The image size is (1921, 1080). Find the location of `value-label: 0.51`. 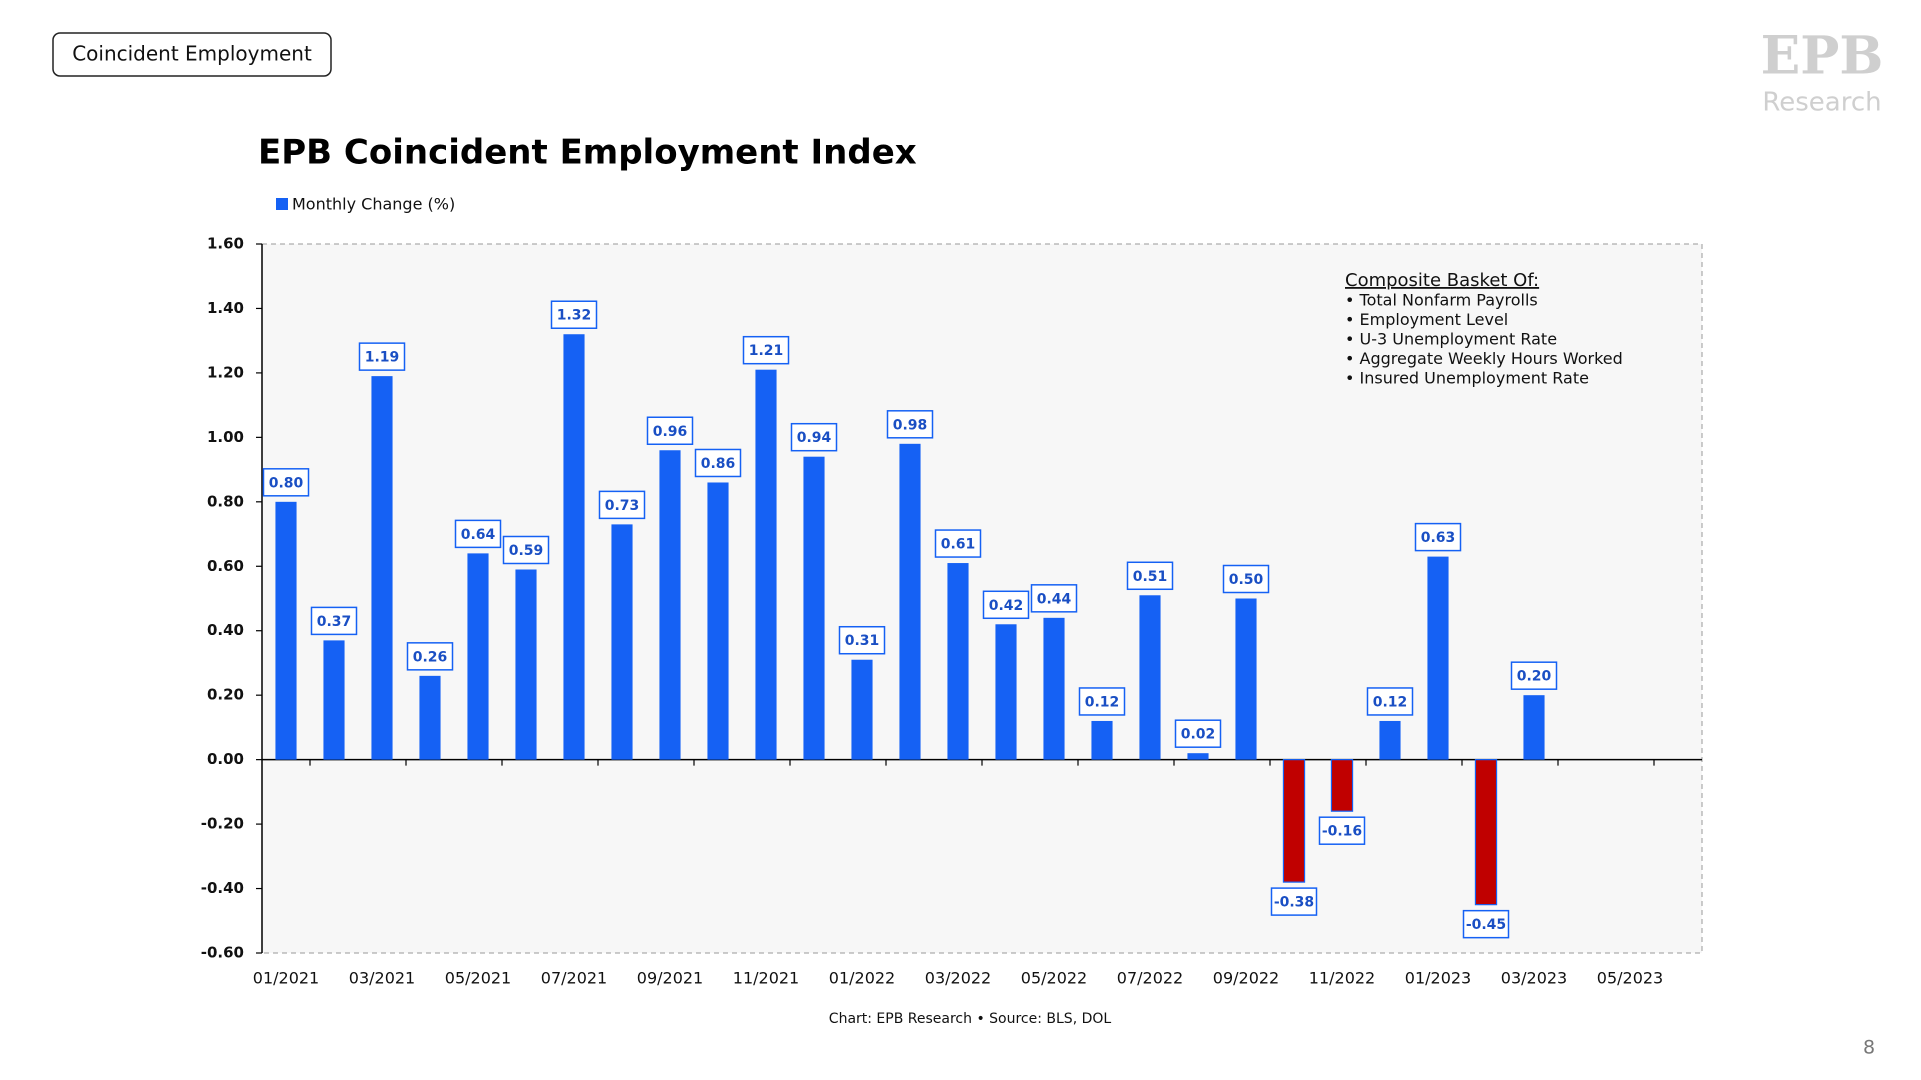

value-label: 0.51 is located at coordinates (1150, 577).